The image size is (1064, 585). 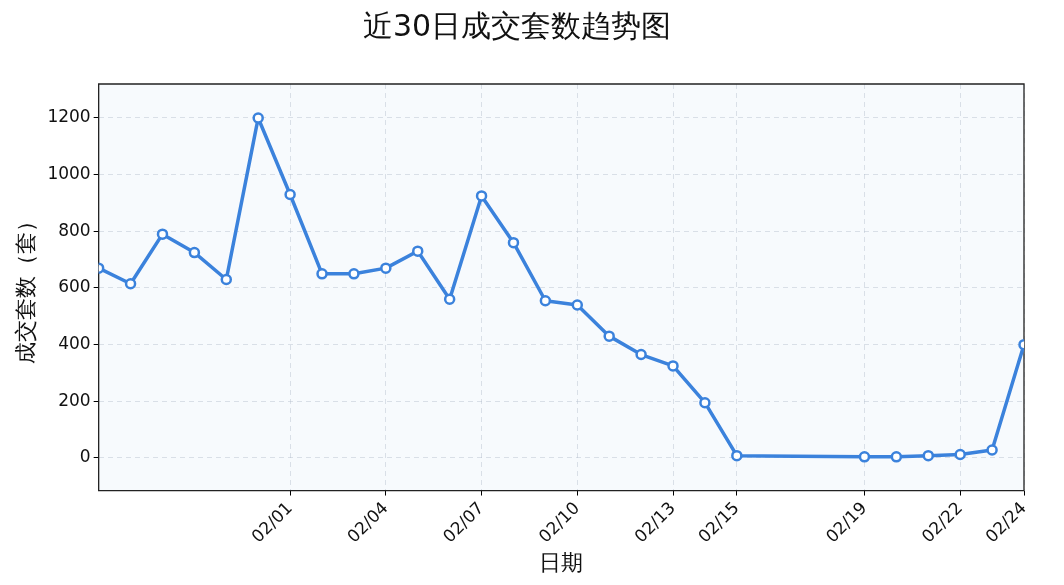 What do you see at coordinates (74, 229) in the screenshot?
I see `y-tick-label: 800` at bounding box center [74, 229].